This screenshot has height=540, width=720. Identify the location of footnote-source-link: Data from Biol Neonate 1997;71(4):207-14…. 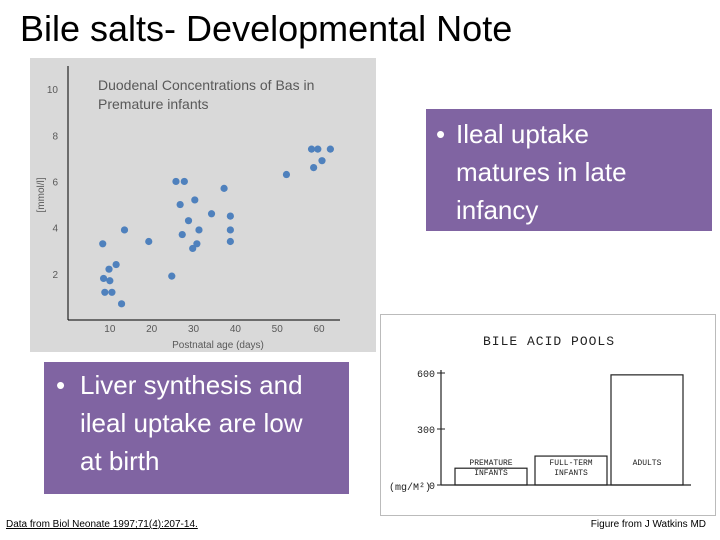
(102, 524).